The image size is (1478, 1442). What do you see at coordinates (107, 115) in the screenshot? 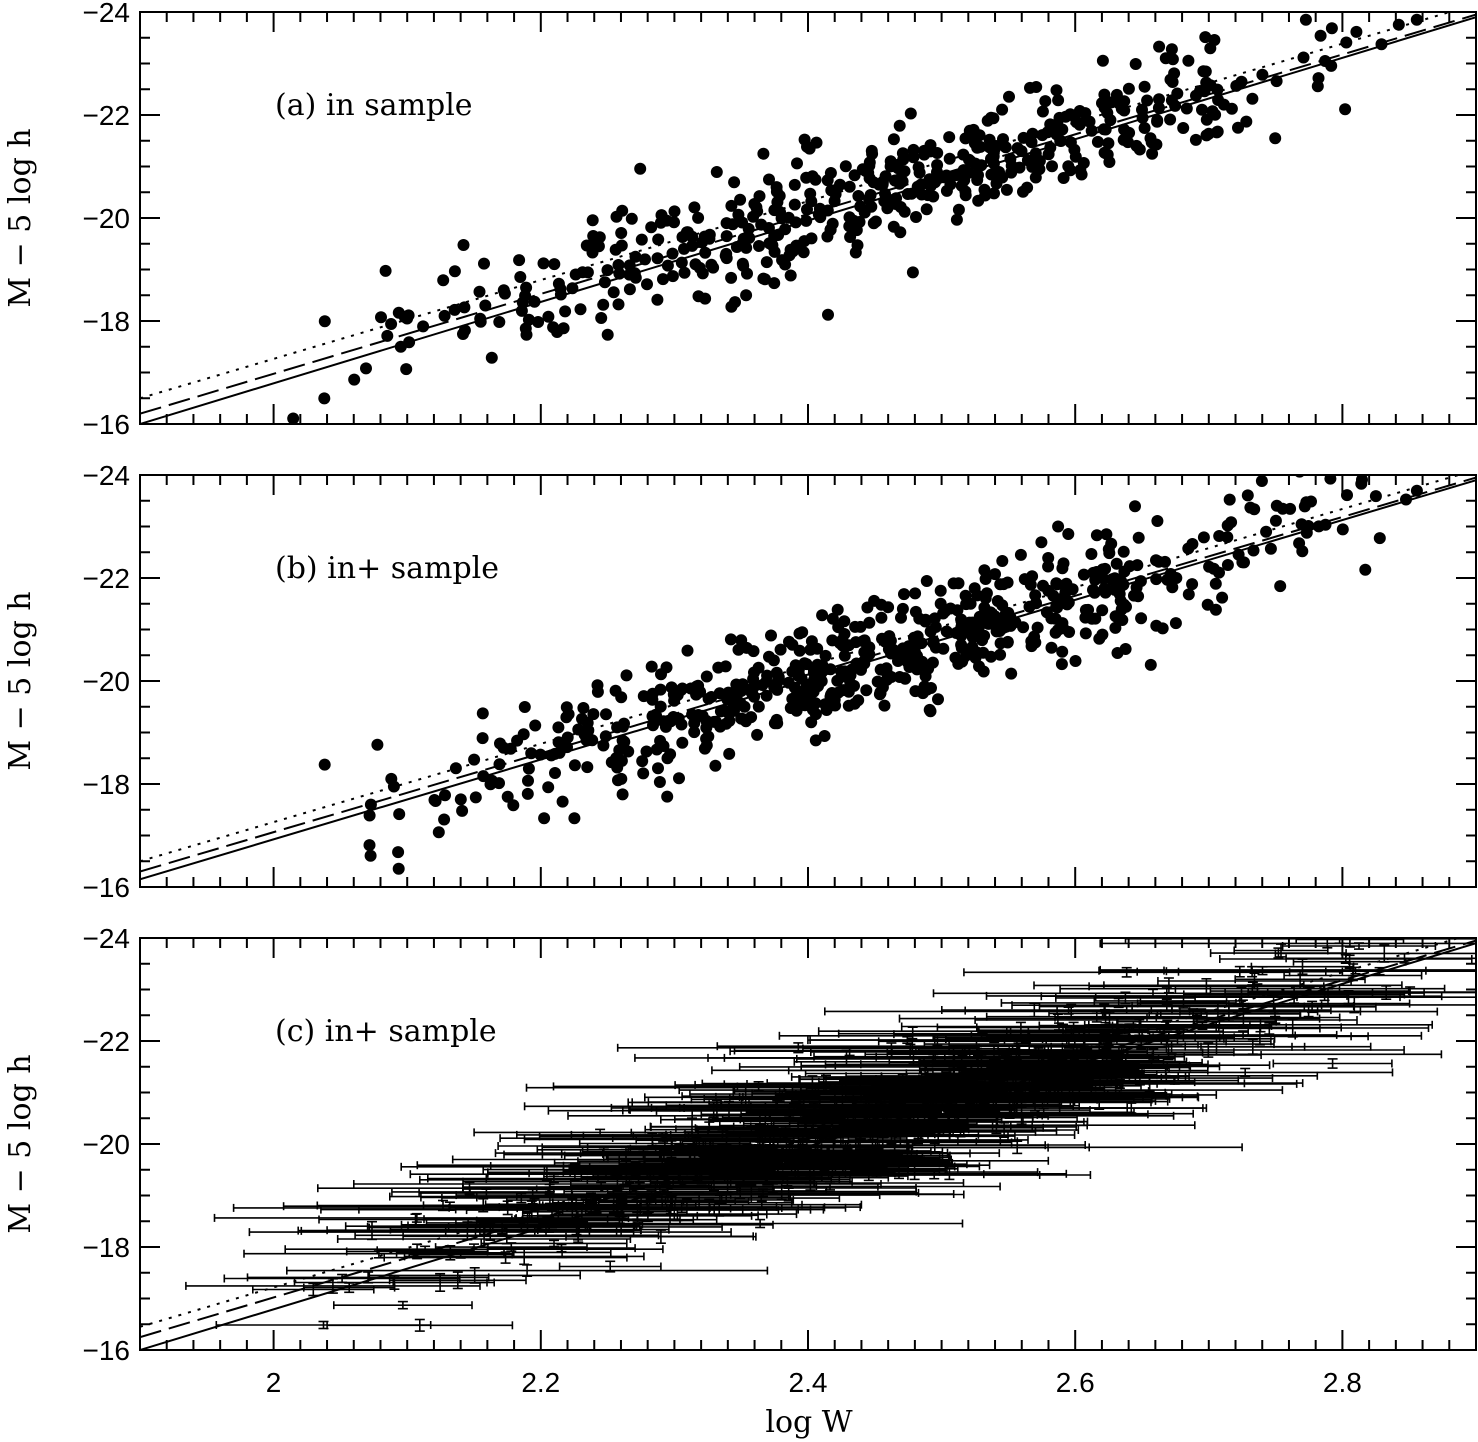
I see `y-tick-label: −22` at bounding box center [107, 115].